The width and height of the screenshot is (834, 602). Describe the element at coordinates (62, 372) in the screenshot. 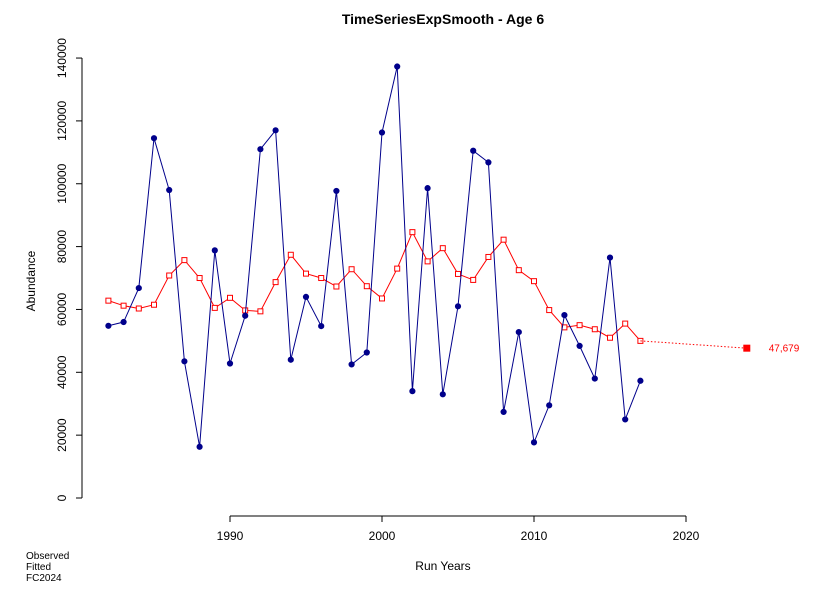

I see `y-tick-label: 40000` at that location.